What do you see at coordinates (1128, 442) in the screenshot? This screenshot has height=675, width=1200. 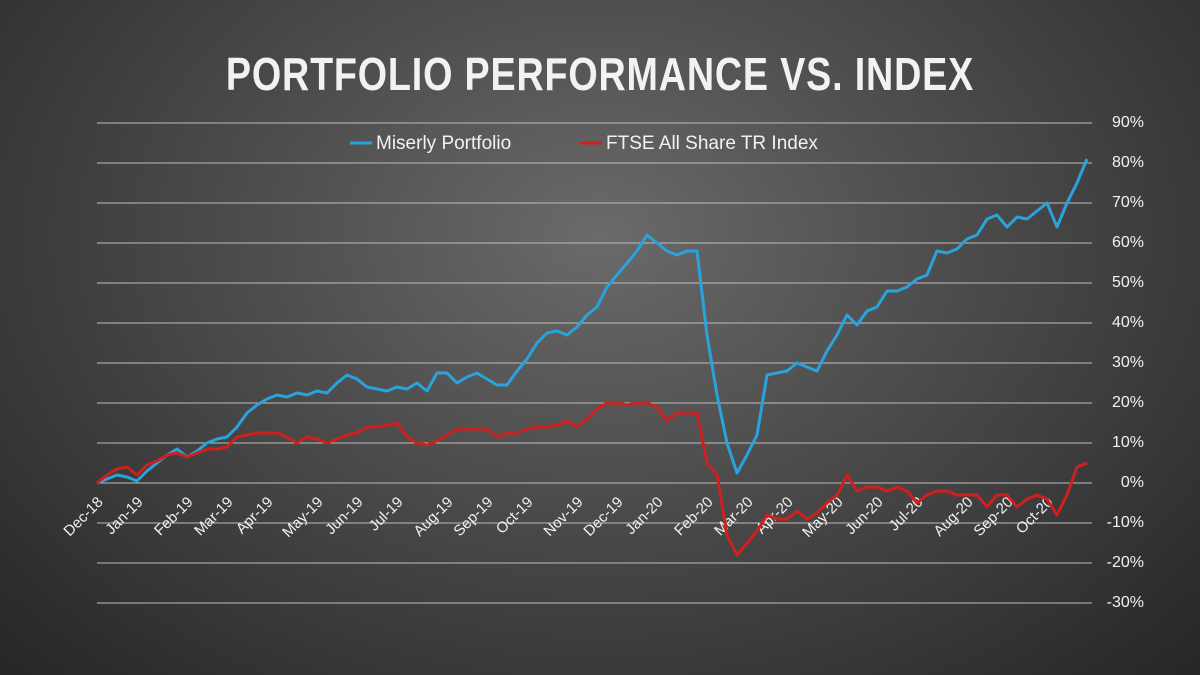 I see `y-tick-label: 10%` at bounding box center [1128, 442].